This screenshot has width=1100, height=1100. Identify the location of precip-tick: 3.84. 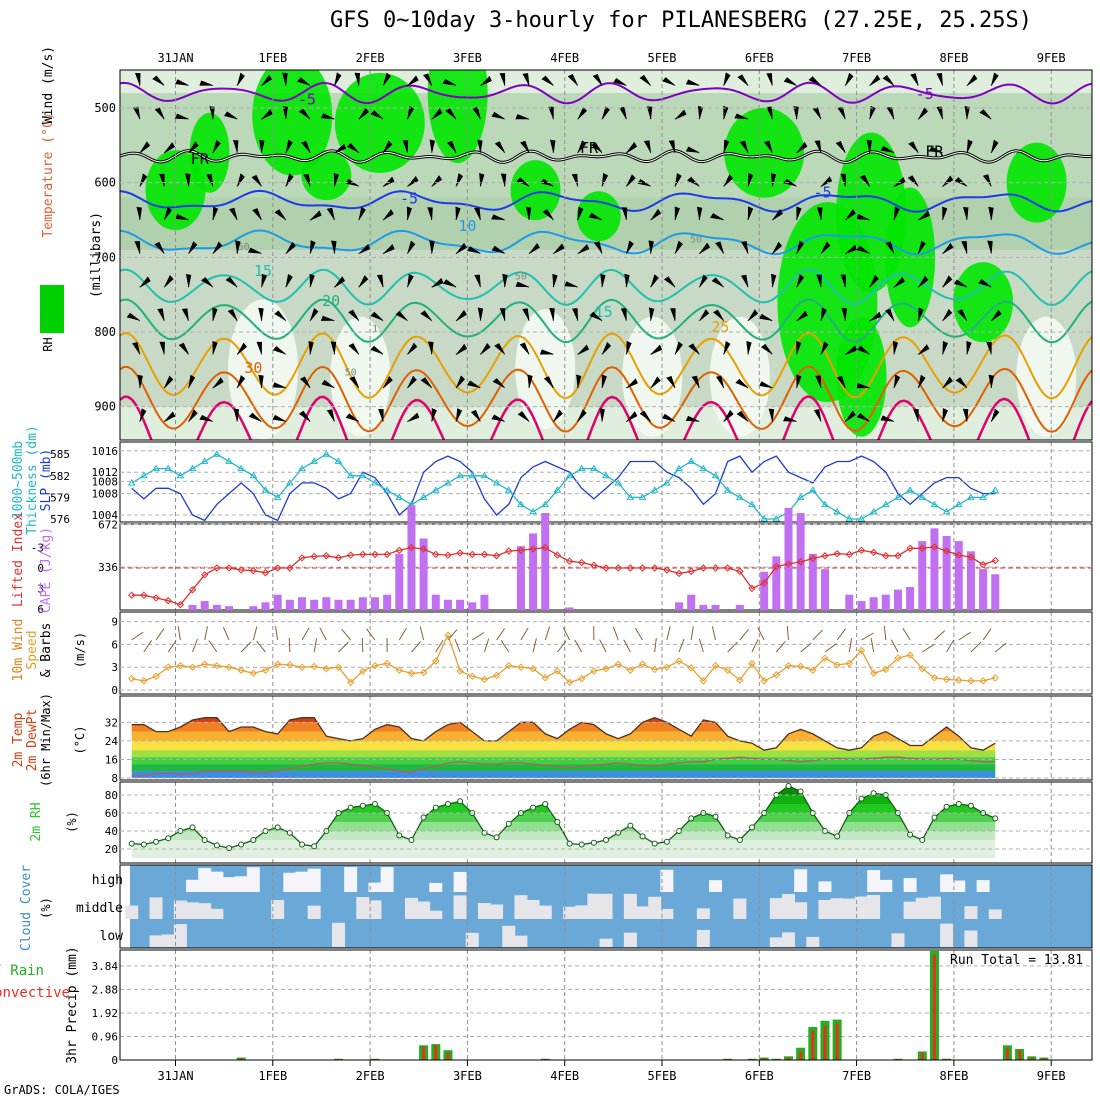
(105, 966).